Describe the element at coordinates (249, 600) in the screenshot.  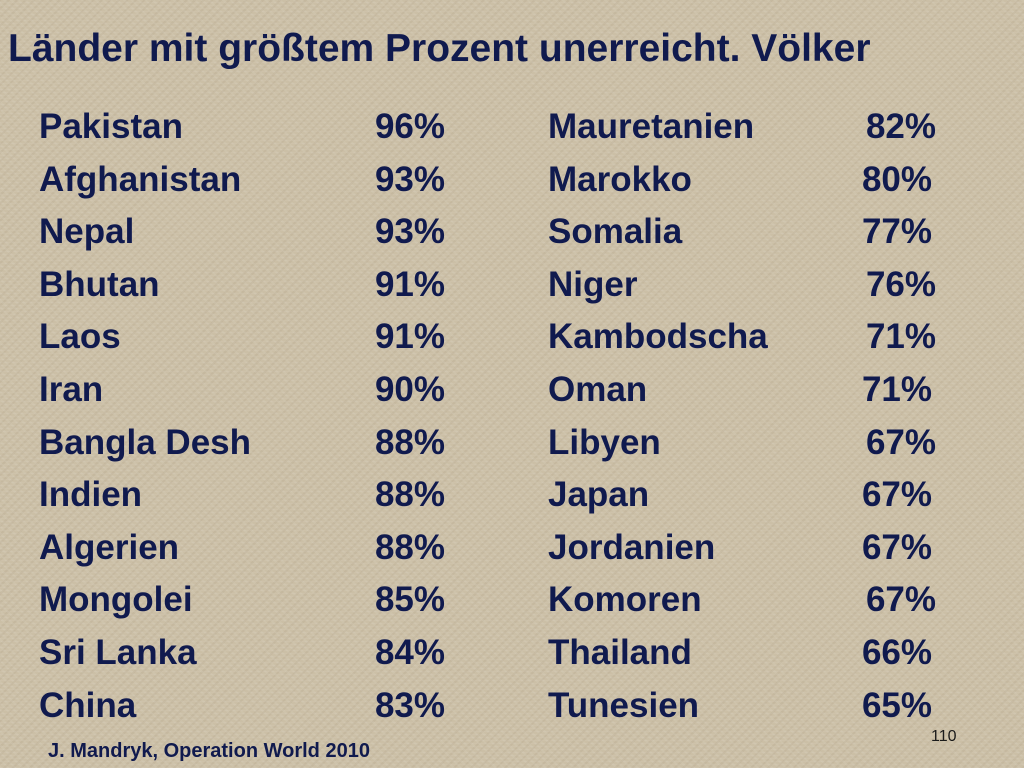
I see `list-item: Mongolei 85%` at that location.